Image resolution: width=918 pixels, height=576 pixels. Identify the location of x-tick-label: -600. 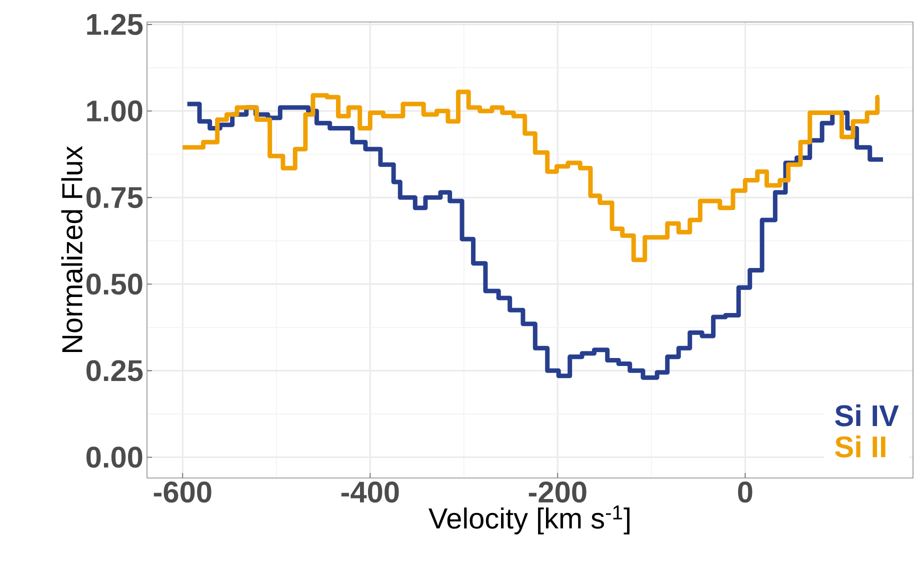
(183, 492).